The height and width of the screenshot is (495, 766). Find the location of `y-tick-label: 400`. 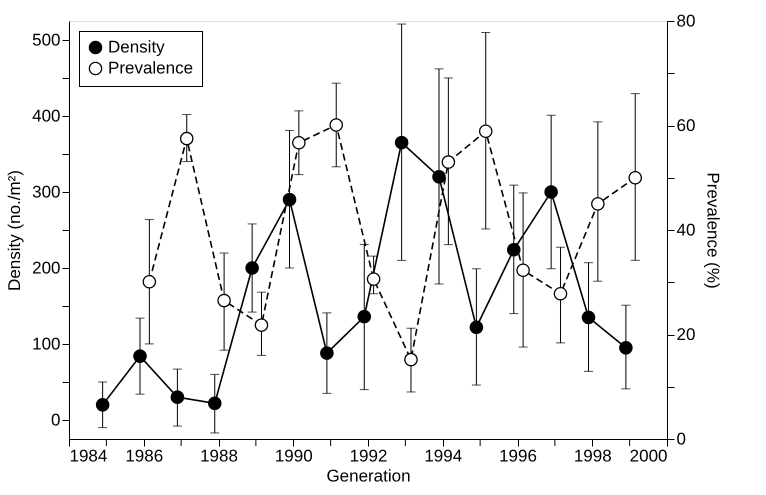

y-tick-label: 400 is located at coordinates (46, 116).